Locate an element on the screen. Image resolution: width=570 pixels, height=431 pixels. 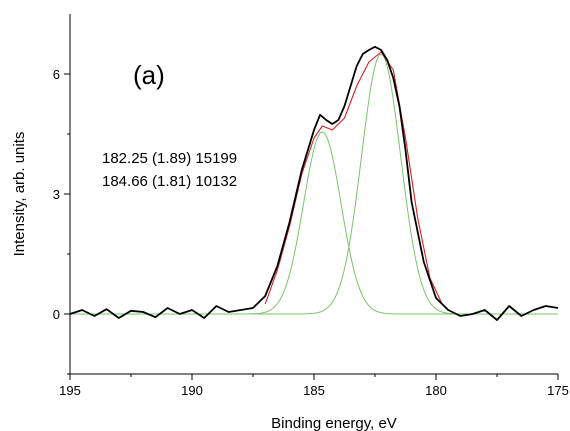
y-tick-label: 6 is located at coordinates (56, 74).